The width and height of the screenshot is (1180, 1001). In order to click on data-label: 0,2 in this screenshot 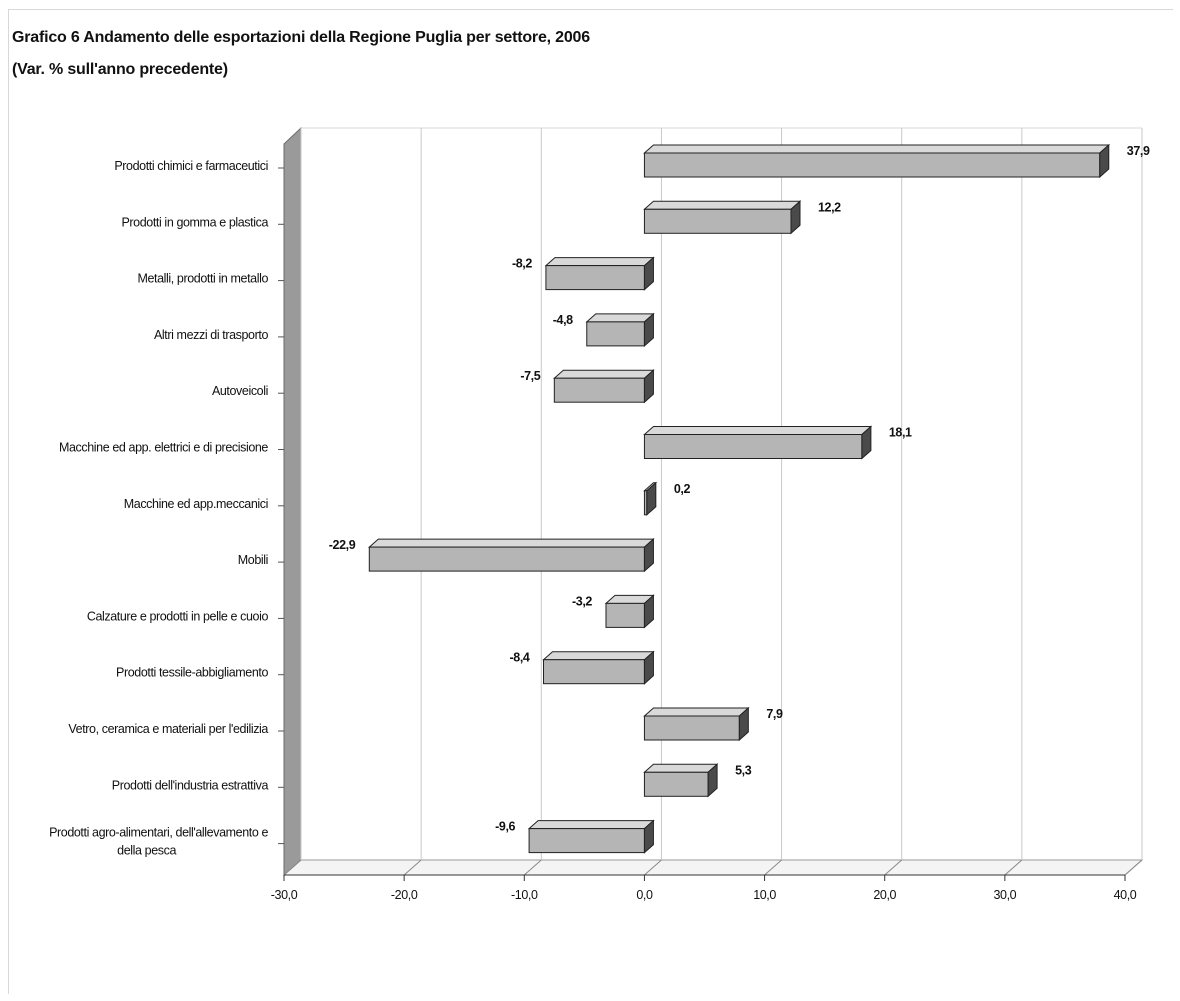, I will do `click(682, 489)`.